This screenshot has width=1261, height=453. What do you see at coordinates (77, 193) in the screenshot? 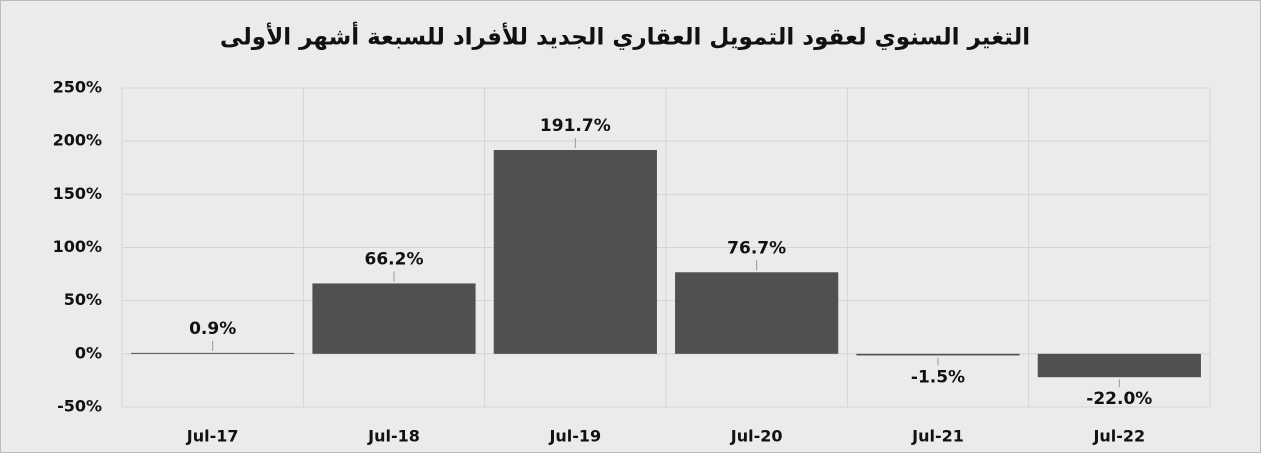
I see `y-tick-label: 150%` at bounding box center [77, 193].